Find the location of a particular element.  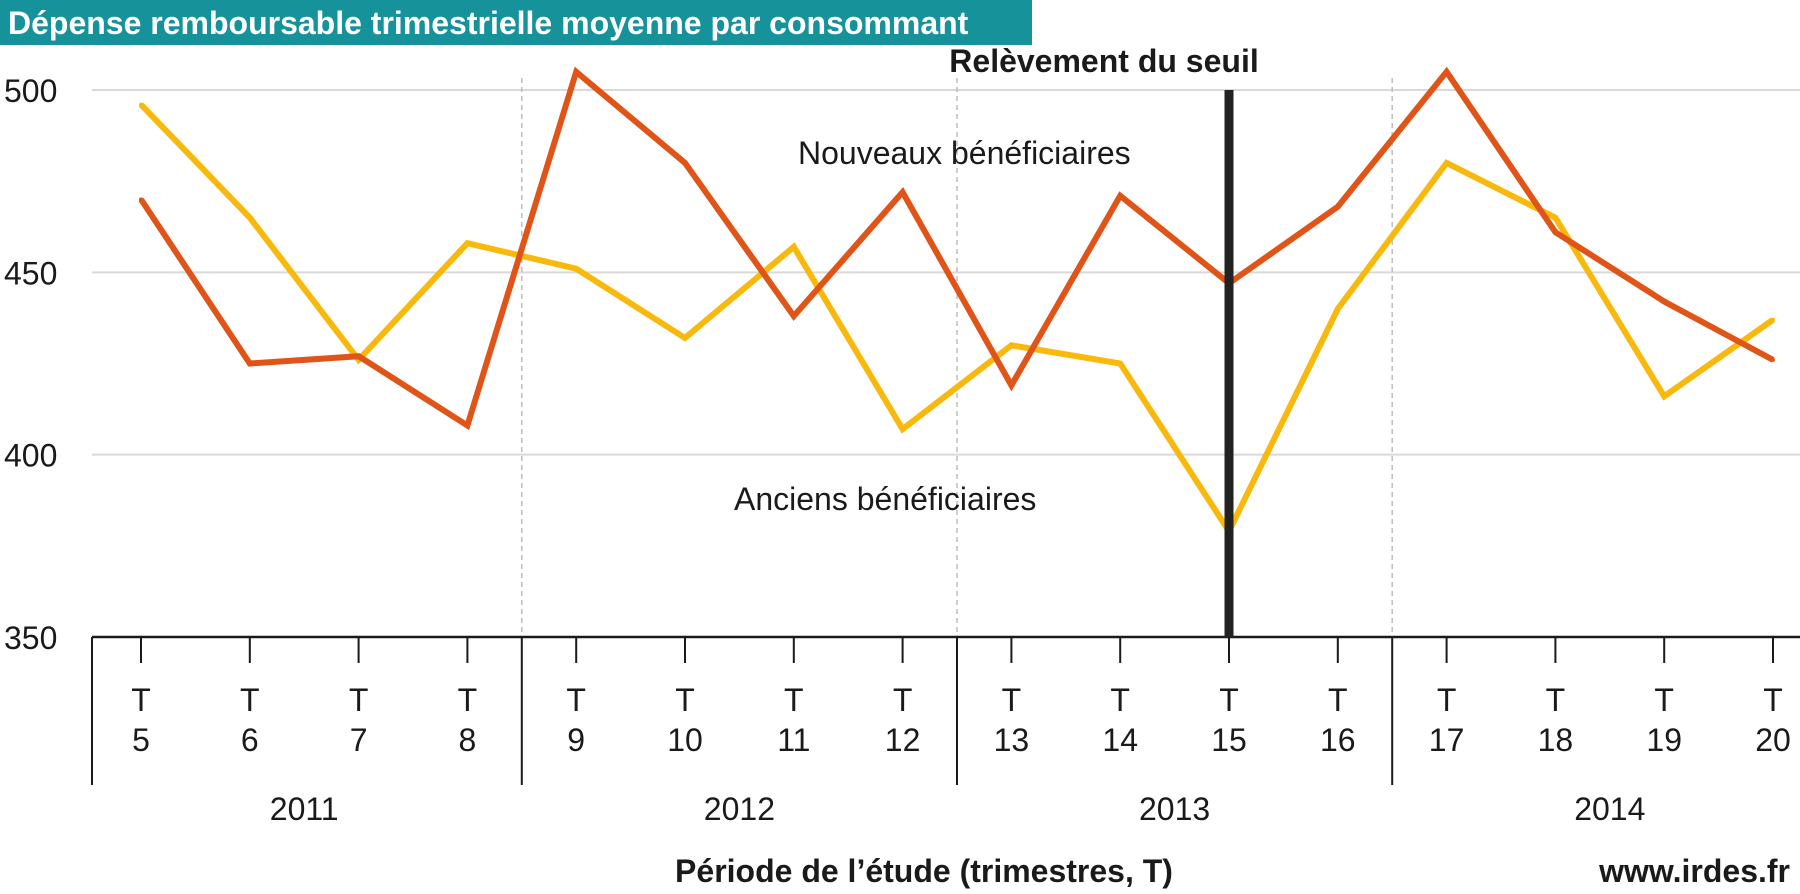

x-tick-label: 8 is located at coordinates (468, 740).